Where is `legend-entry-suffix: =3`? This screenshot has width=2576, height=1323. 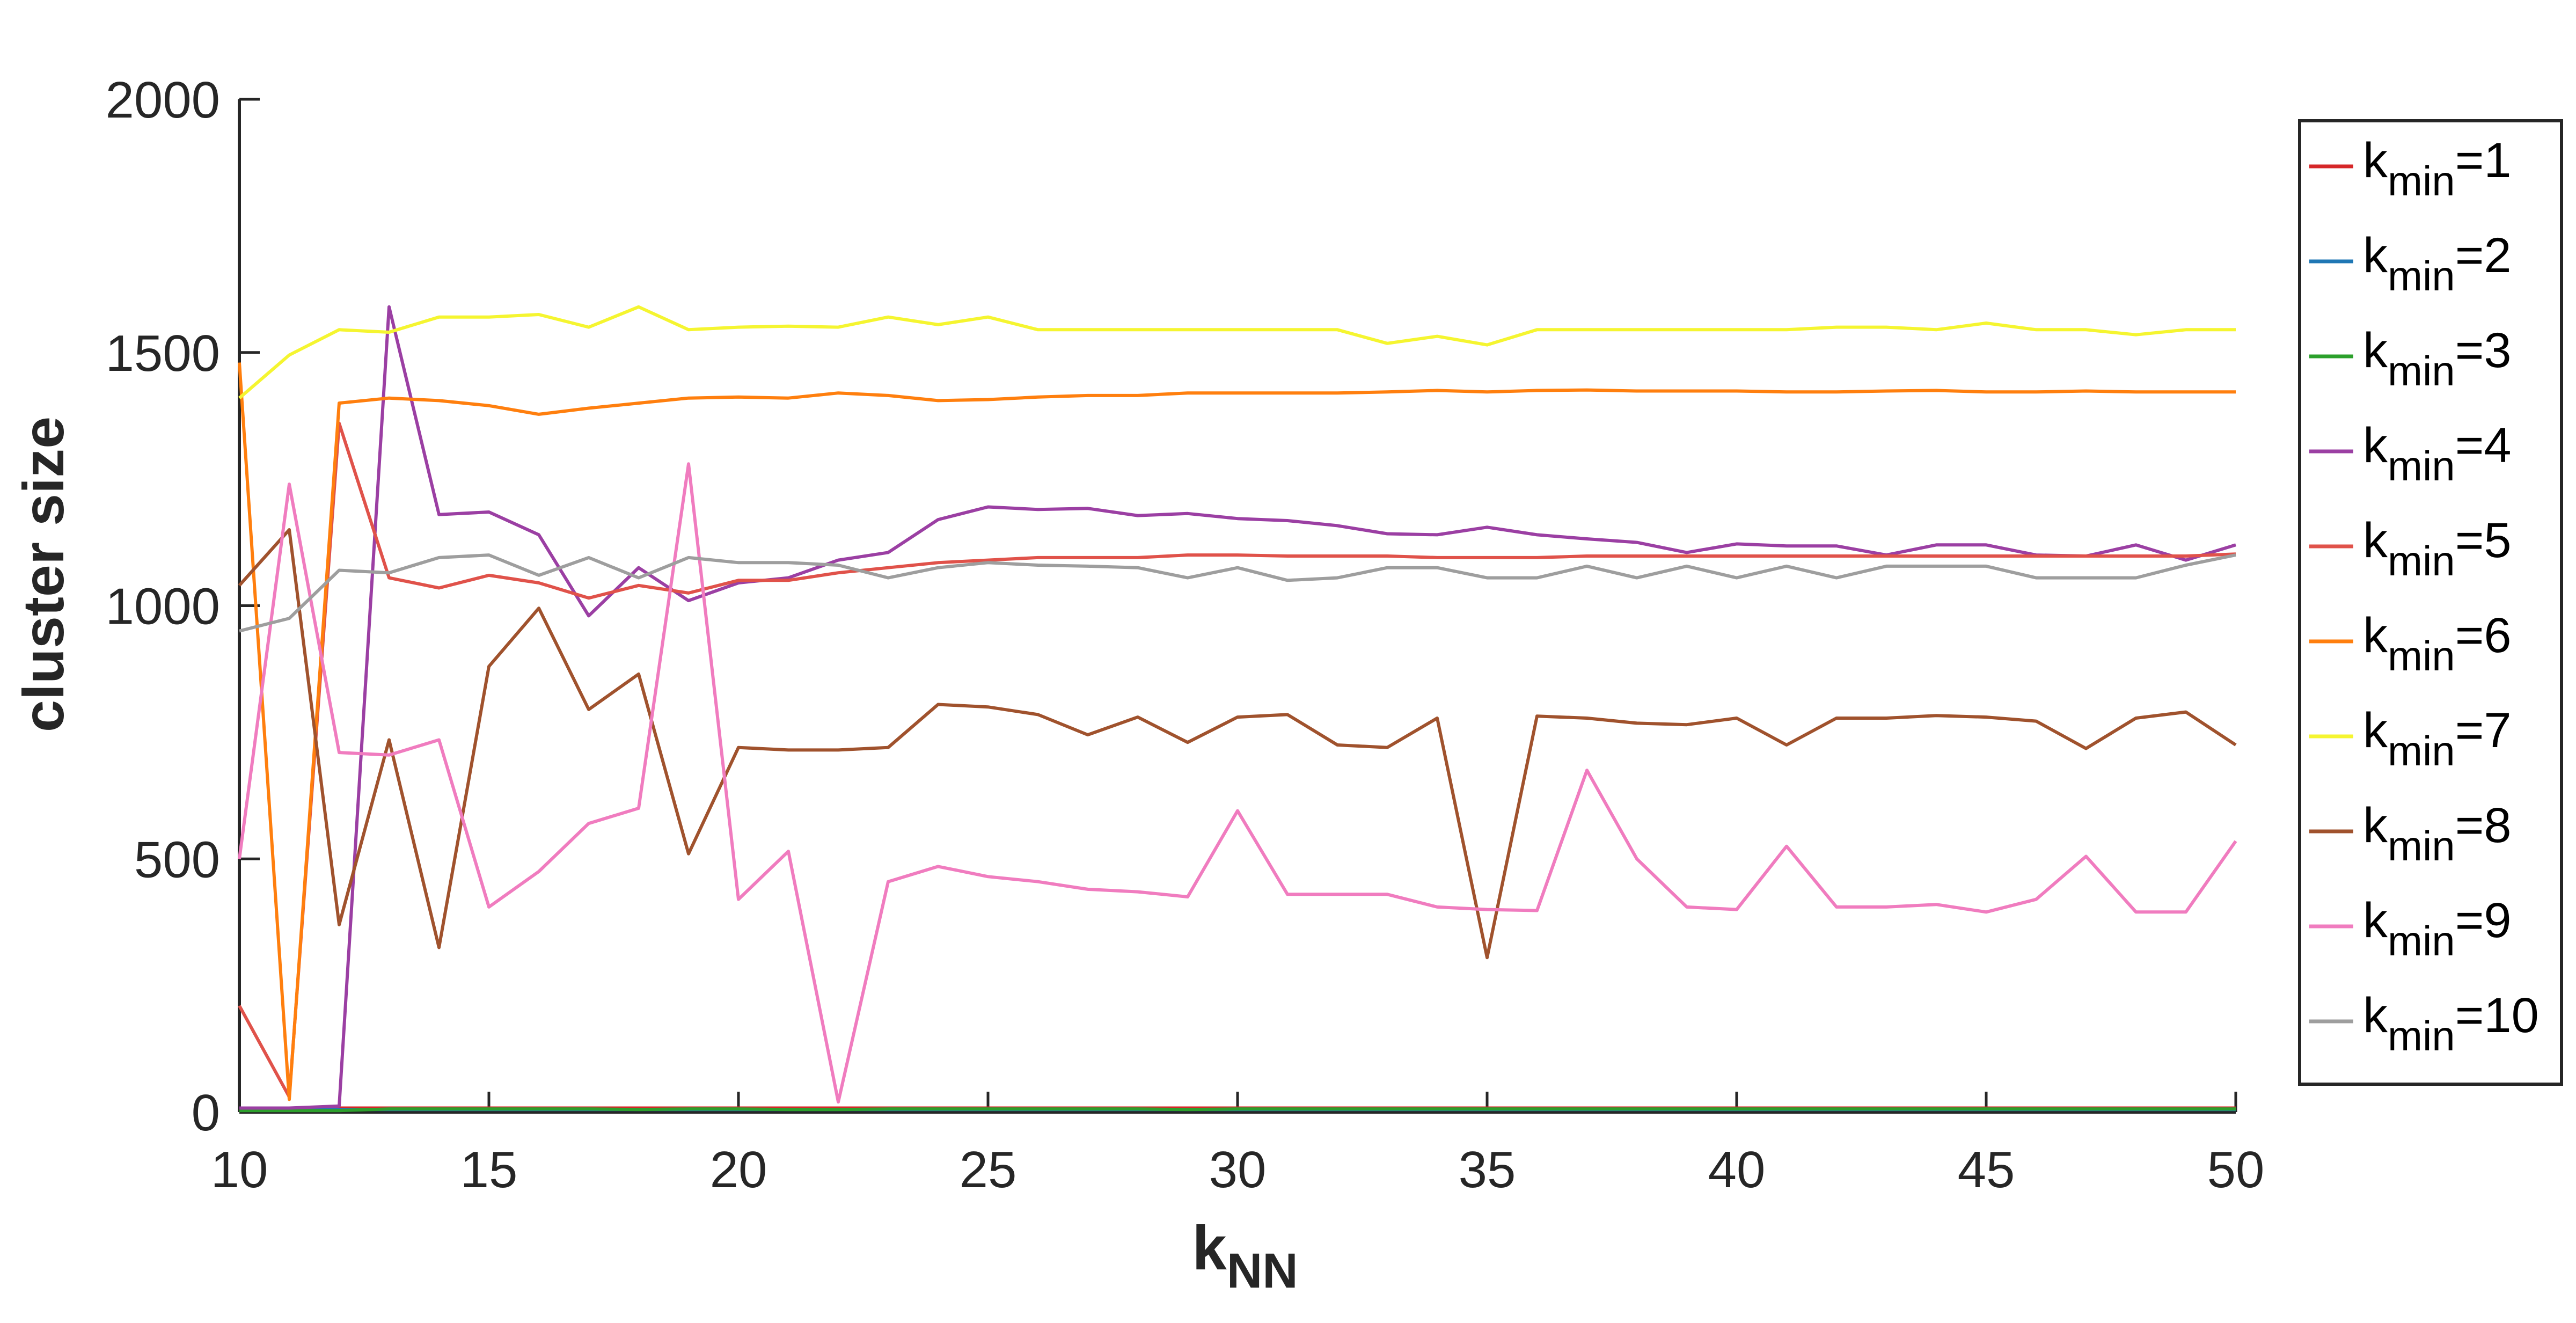
legend-entry-suffix: =3 is located at coordinates (2483, 351).